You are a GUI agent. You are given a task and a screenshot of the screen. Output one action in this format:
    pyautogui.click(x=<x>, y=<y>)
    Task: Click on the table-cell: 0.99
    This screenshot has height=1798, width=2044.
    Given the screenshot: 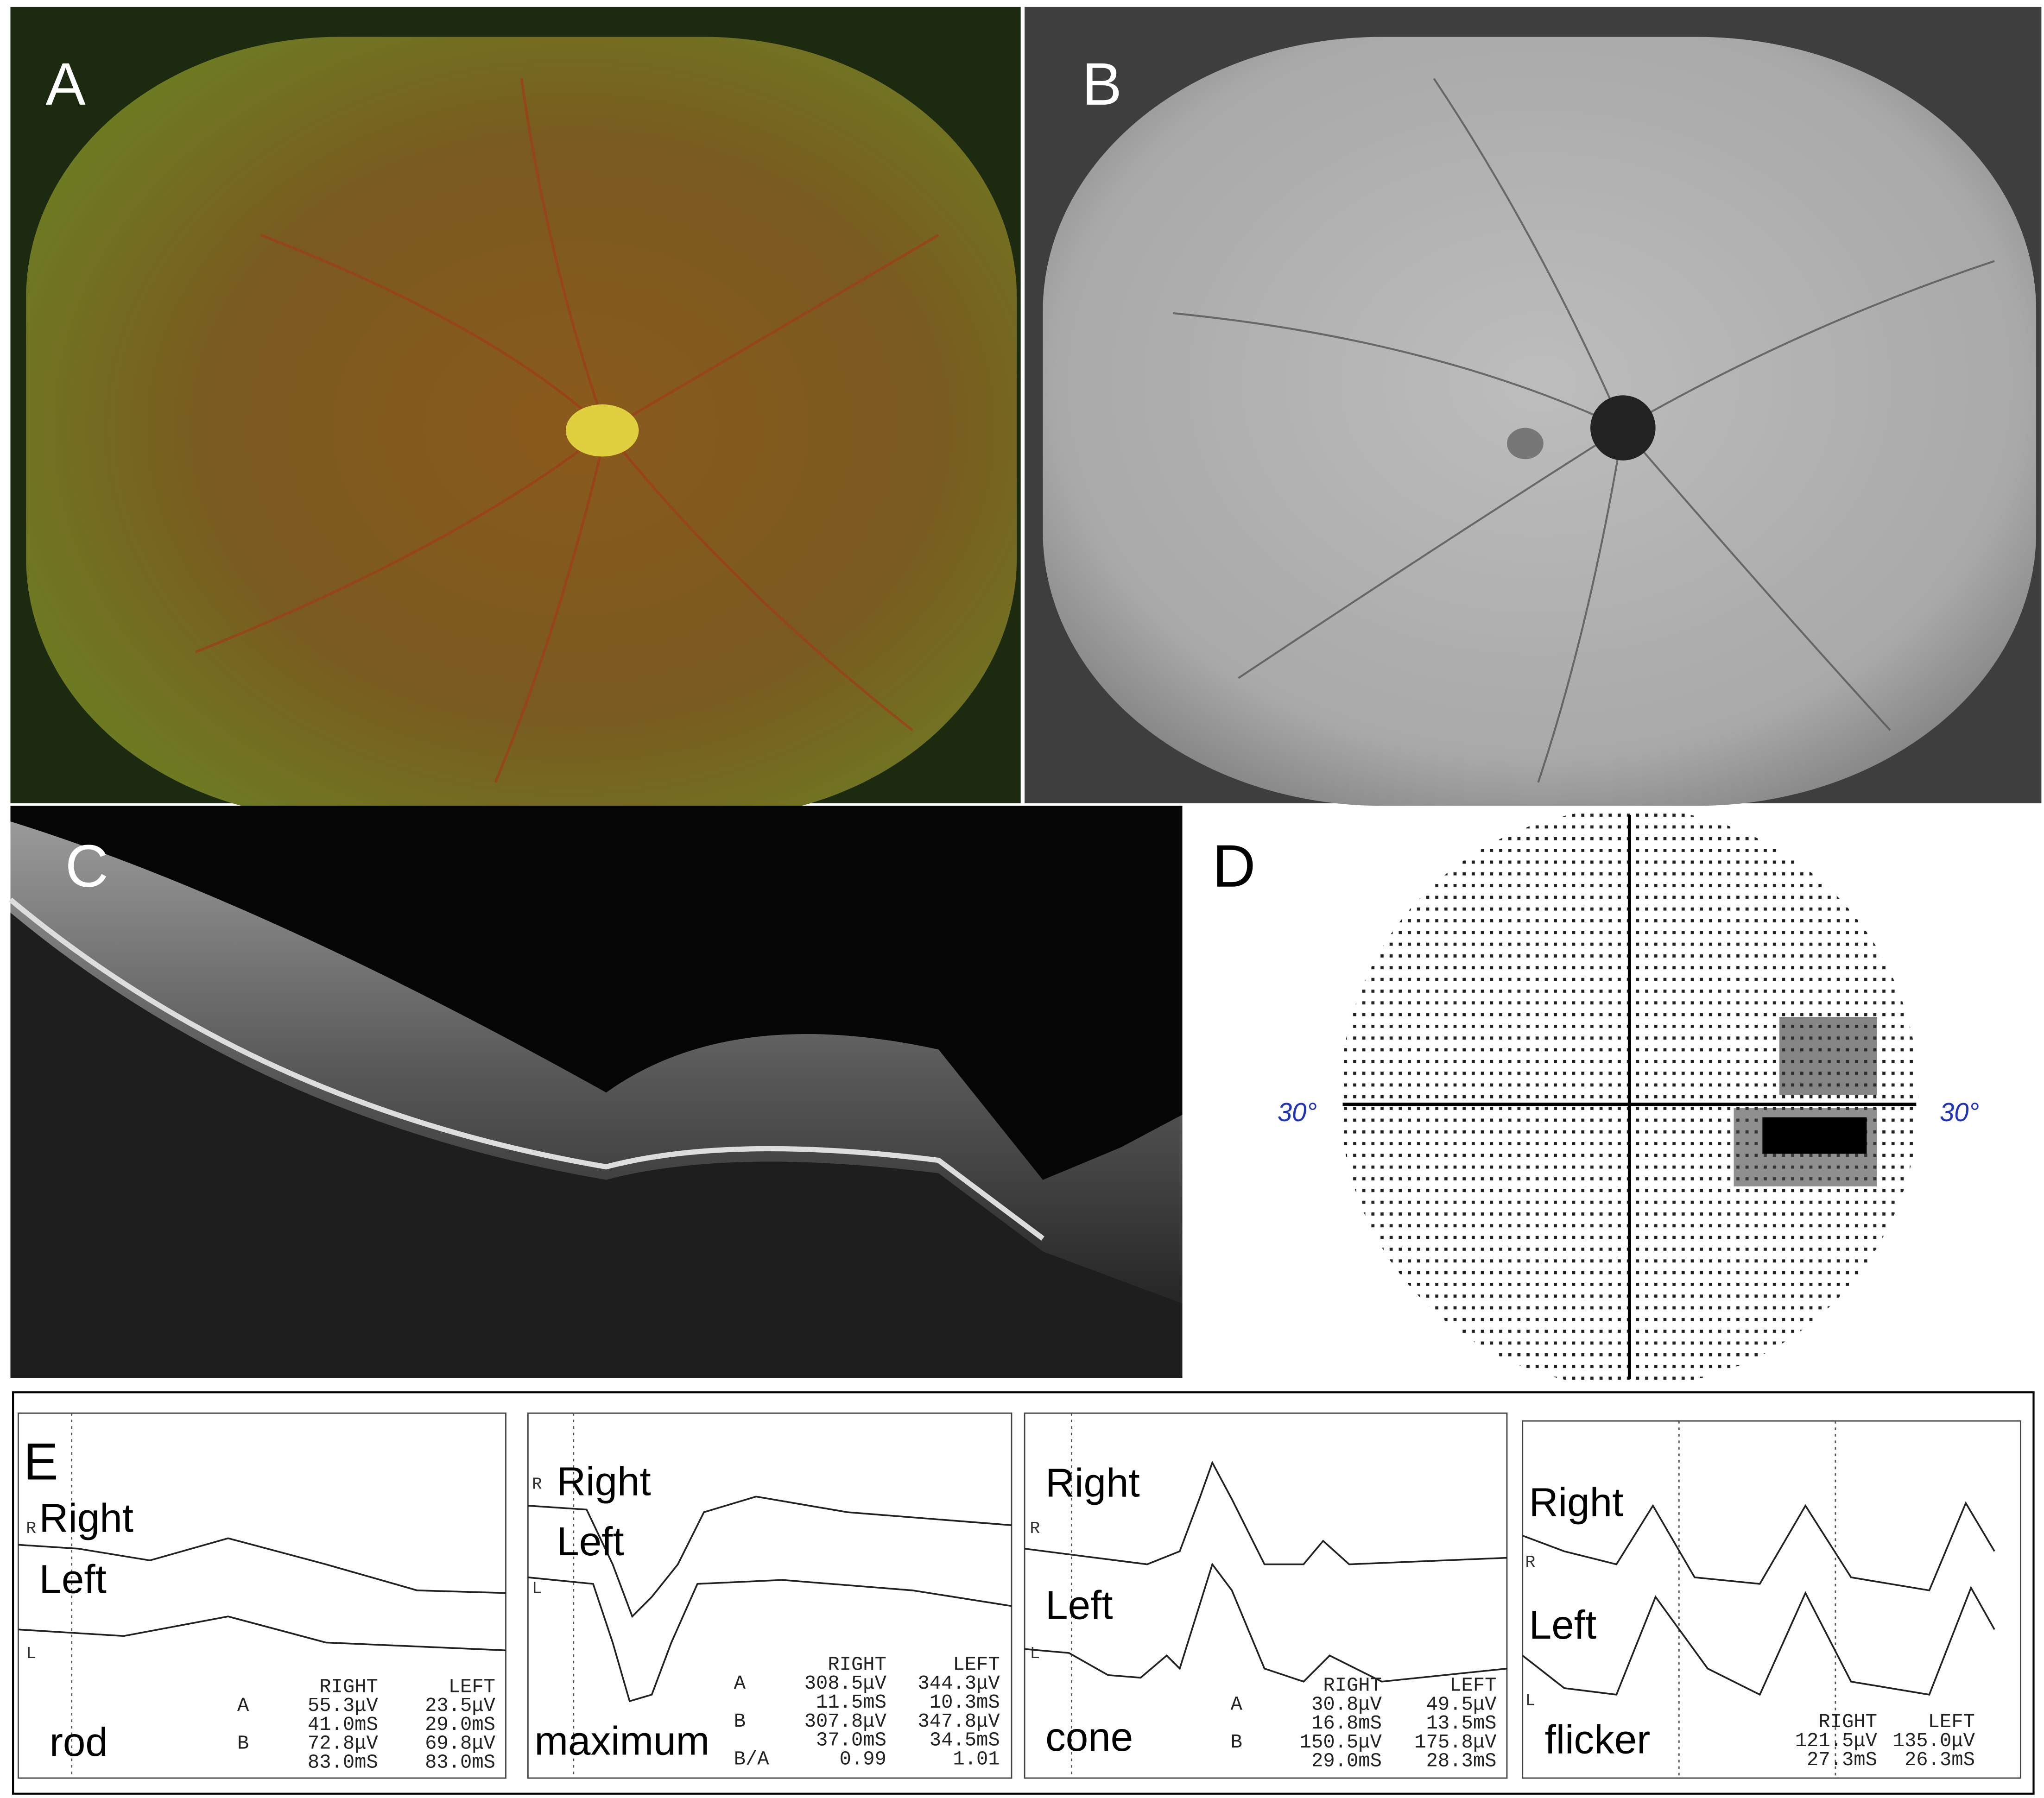 What is the action you would take?
    pyautogui.click(x=863, y=1759)
    